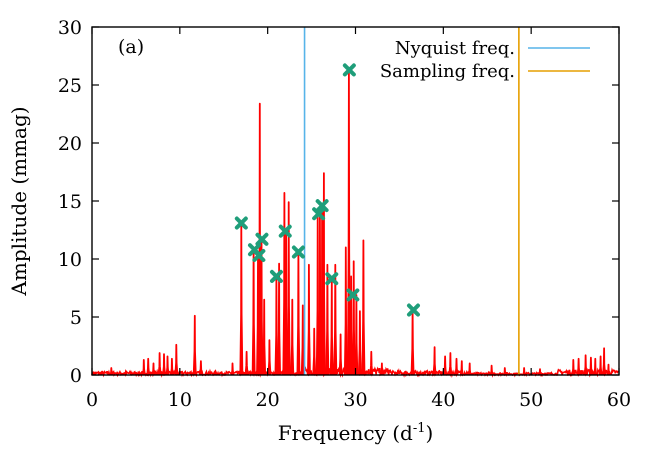 The height and width of the screenshot is (465, 664). Describe the element at coordinates (76, 376) in the screenshot. I see `y-tick-label: 0` at that location.